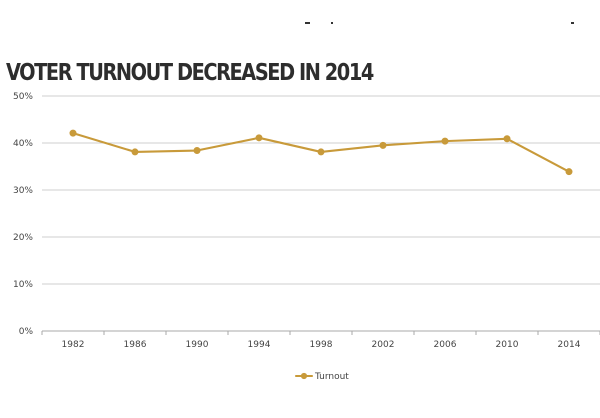  What do you see at coordinates (23, 285) in the screenshot?
I see `y-tick-label: 10%` at bounding box center [23, 285].